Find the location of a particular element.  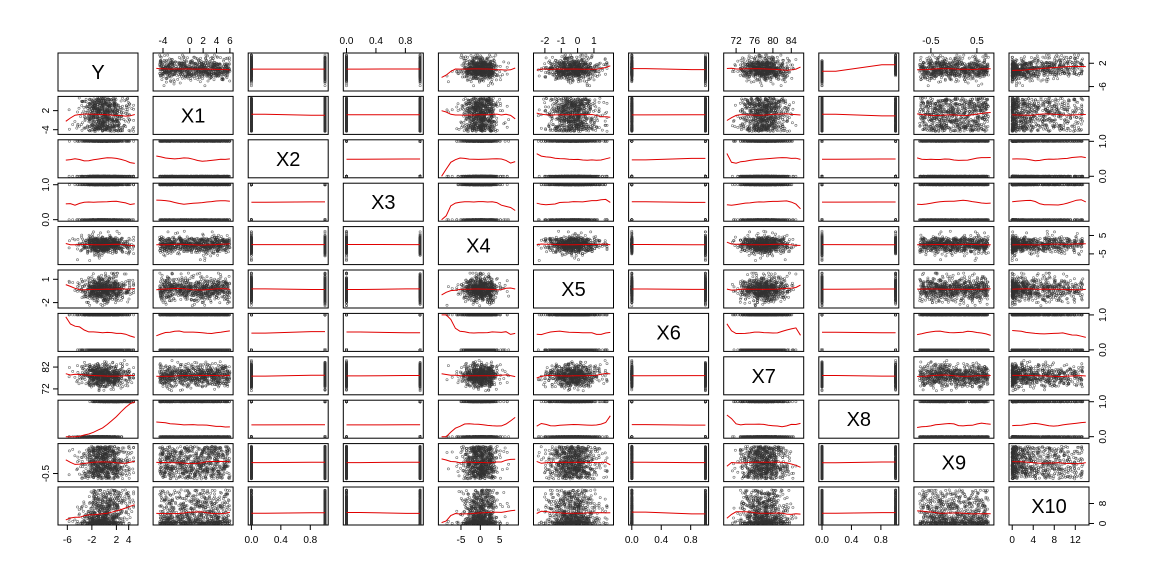

panel-Y-vs-Y: Y is located at coordinates (98, 72).